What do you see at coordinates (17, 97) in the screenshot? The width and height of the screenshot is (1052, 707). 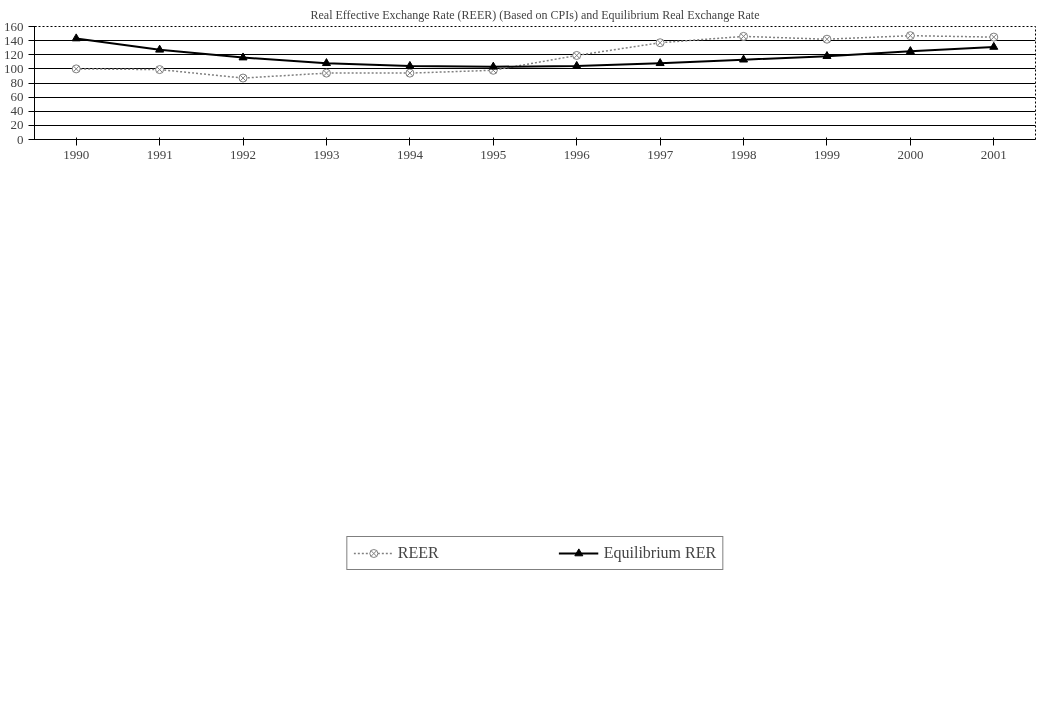 I see `y-tick-label: 60` at bounding box center [17, 97].